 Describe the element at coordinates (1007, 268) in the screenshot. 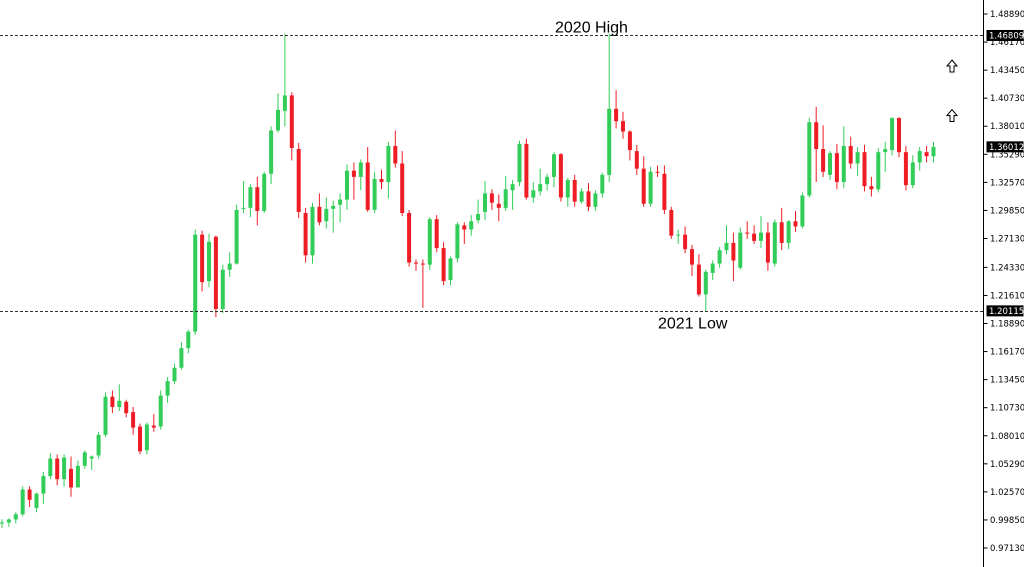

I see `y-tick-label: 1.24330` at that location.